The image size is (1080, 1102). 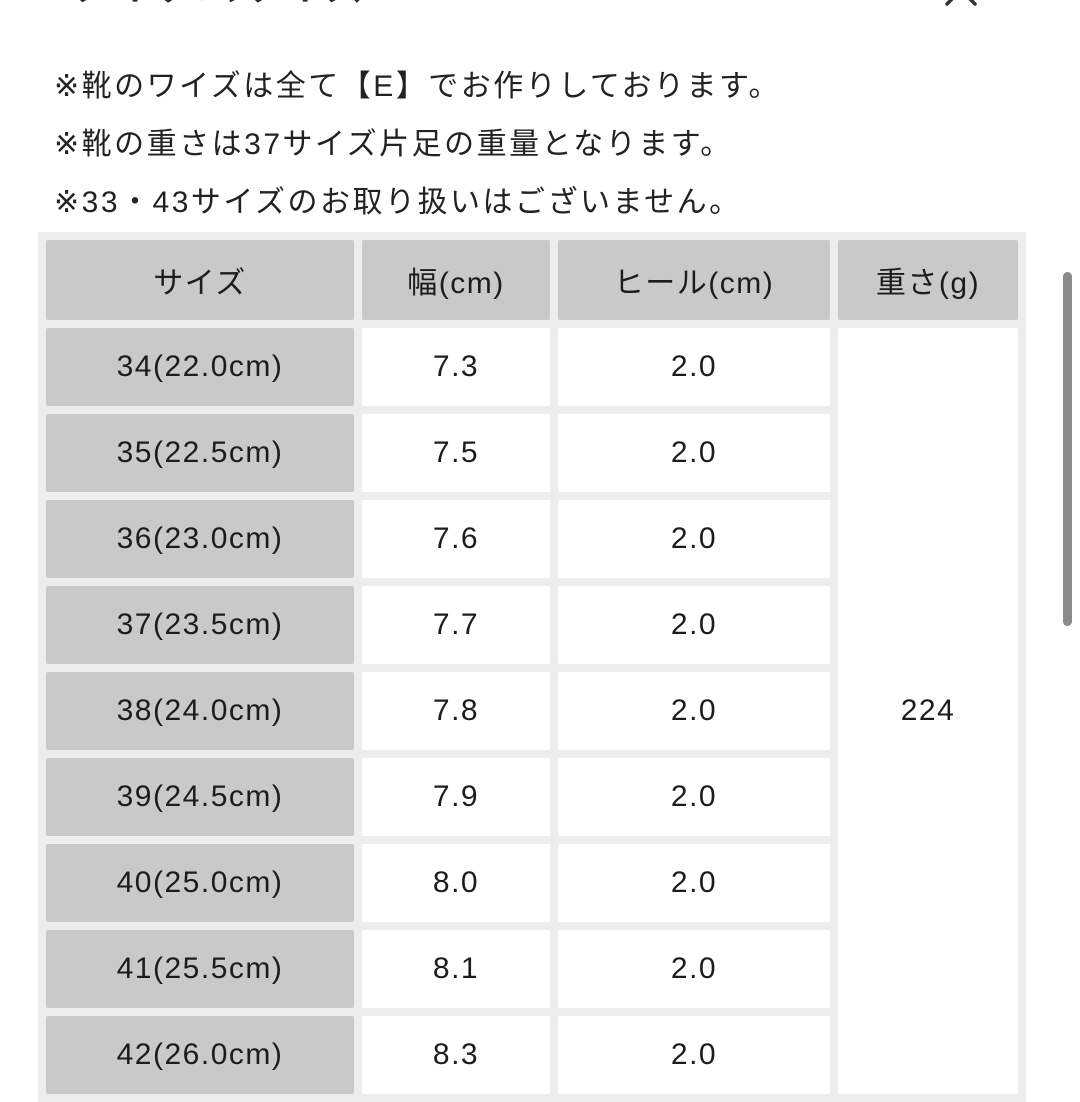 What do you see at coordinates (221, 5) in the screenshot?
I see `page-title: アイテムサイズ` at bounding box center [221, 5].